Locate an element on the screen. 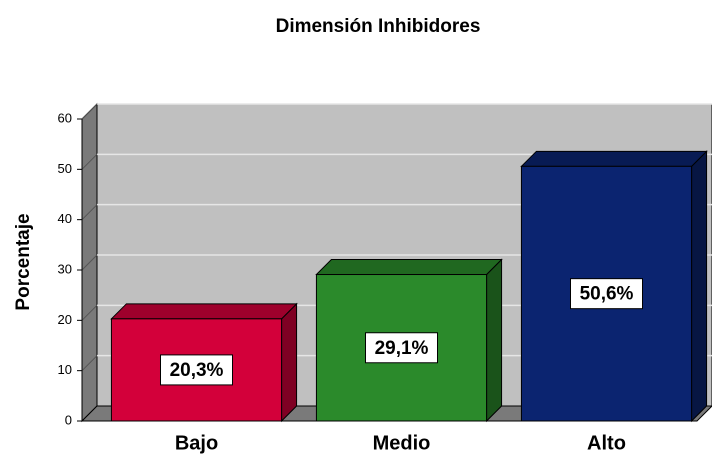 The height and width of the screenshot is (455, 712). chart-title: Dimensión Inhibidores is located at coordinates (378, 26).